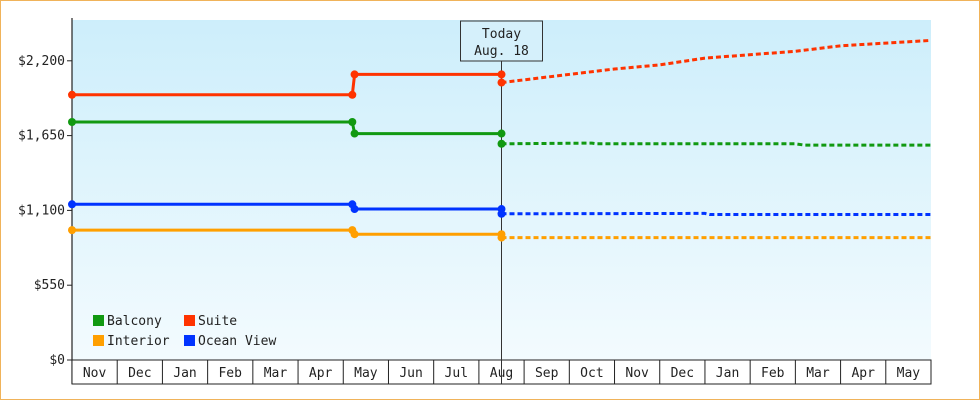 The width and height of the screenshot is (980, 400). What do you see at coordinates (500, 68) in the screenshot?
I see `series-suite` at bounding box center [500, 68].